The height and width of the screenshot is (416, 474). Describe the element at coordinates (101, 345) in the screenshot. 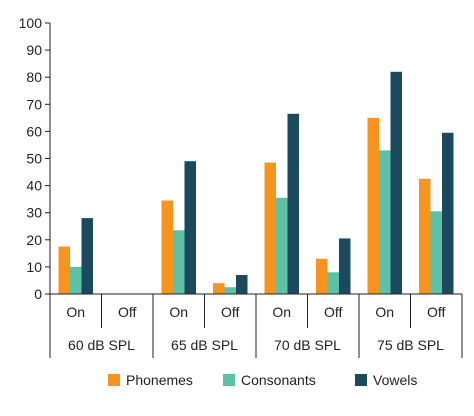

I see `x-group-label: 60 dB SPL` at that location.